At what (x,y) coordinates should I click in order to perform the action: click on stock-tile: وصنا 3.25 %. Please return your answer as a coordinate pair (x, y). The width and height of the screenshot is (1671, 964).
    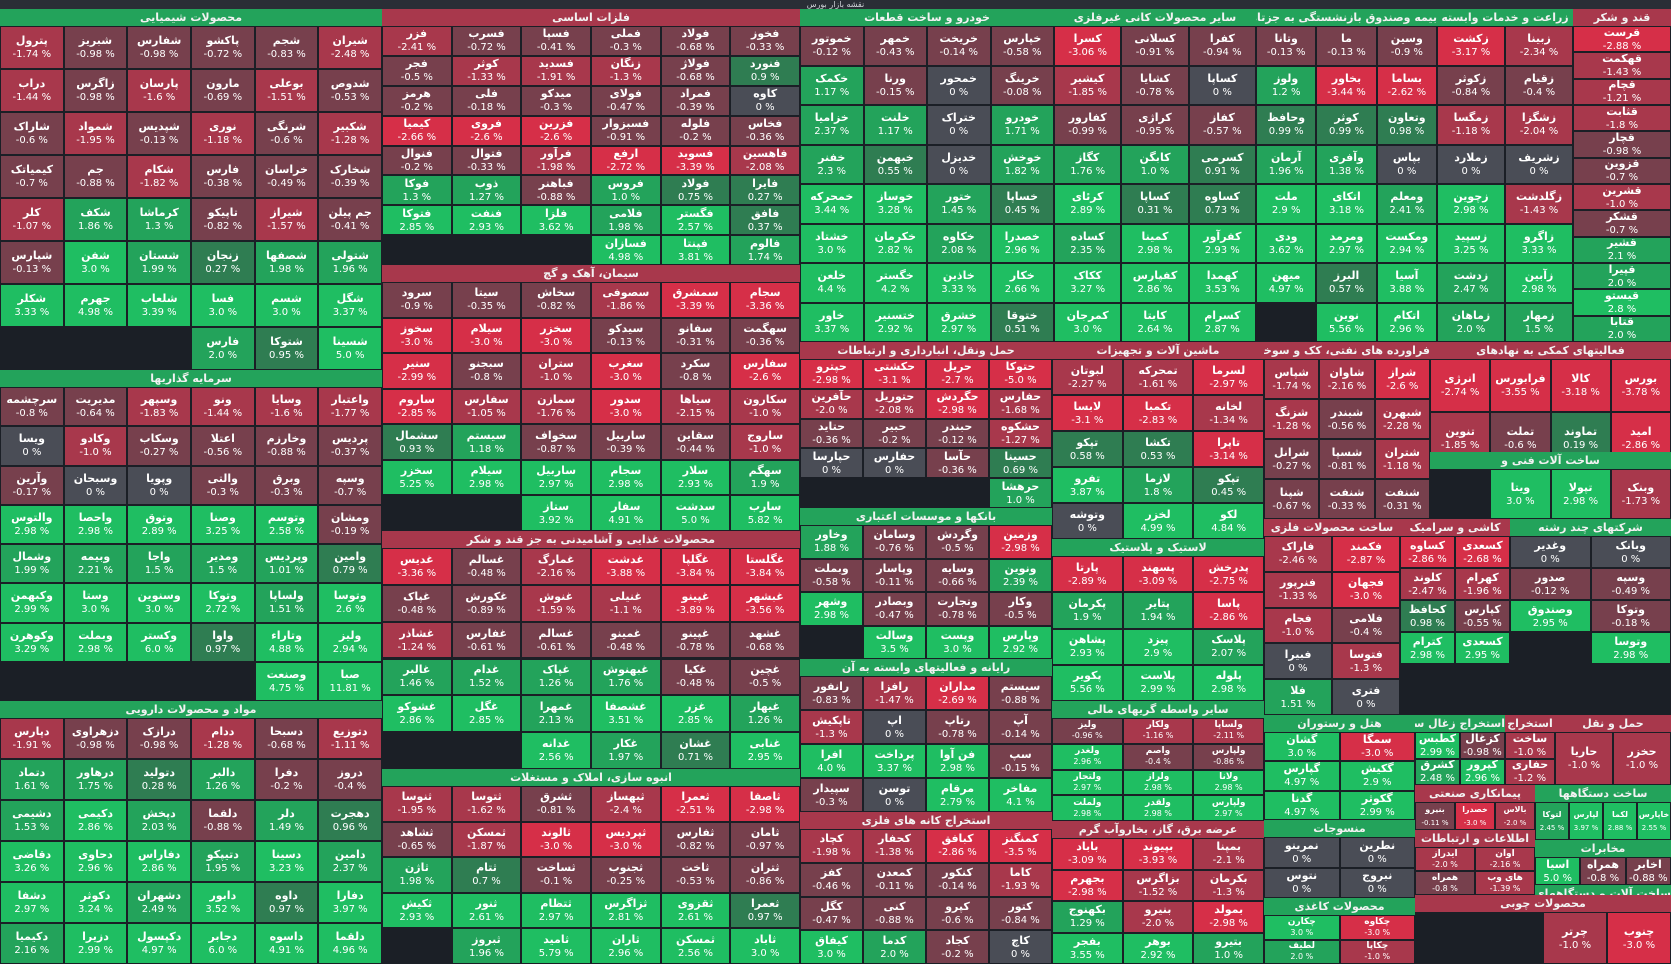
    Looking at the image, I should click on (223, 524).